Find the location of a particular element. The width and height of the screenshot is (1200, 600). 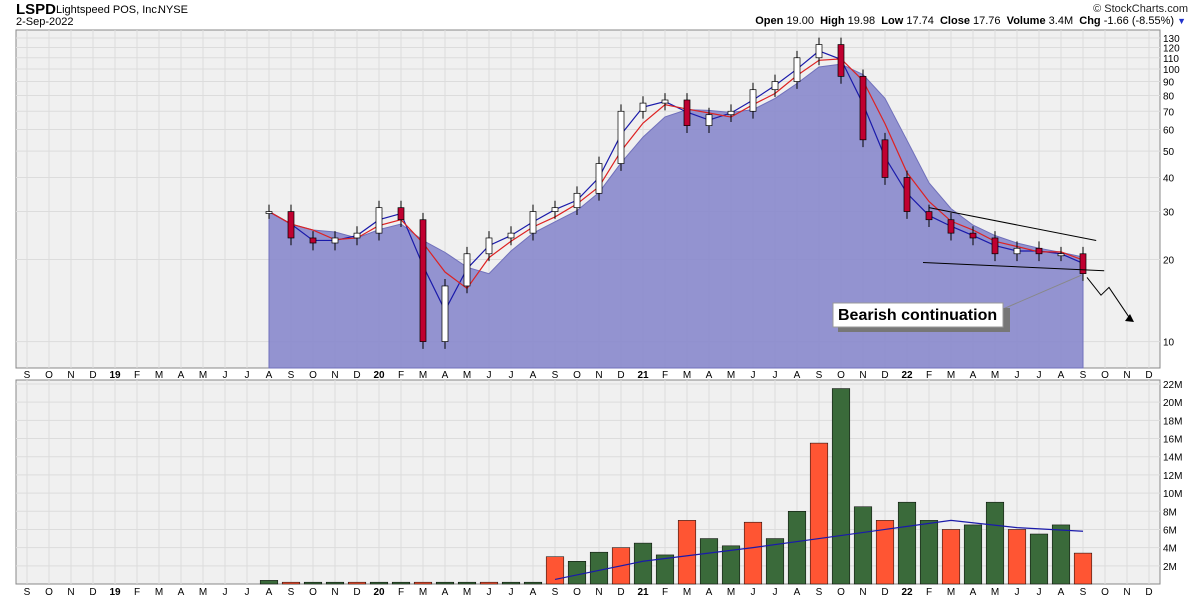

price-y-tick-label: 10 is located at coordinates (1169, 343).